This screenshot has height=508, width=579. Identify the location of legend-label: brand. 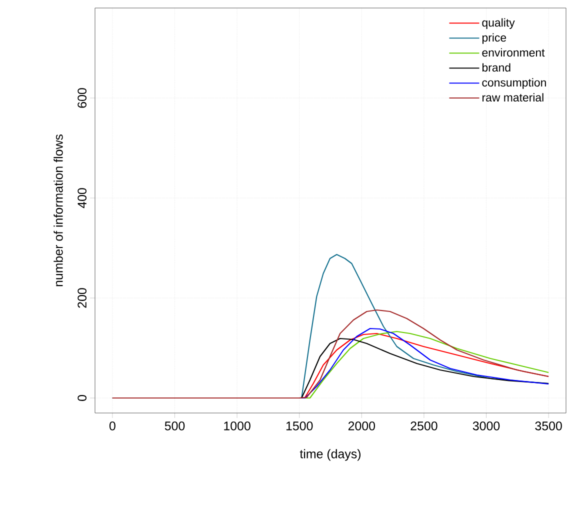
(496, 67).